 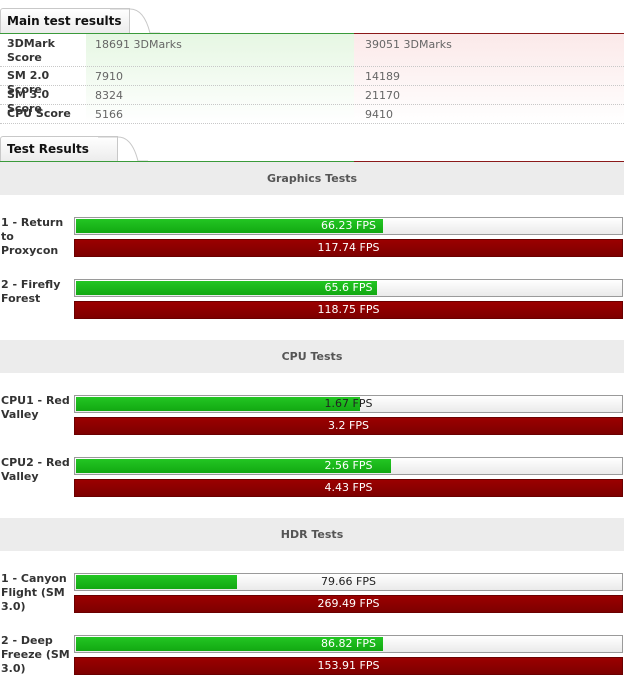 I want to click on score-label: Score, so click(x=24, y=57).